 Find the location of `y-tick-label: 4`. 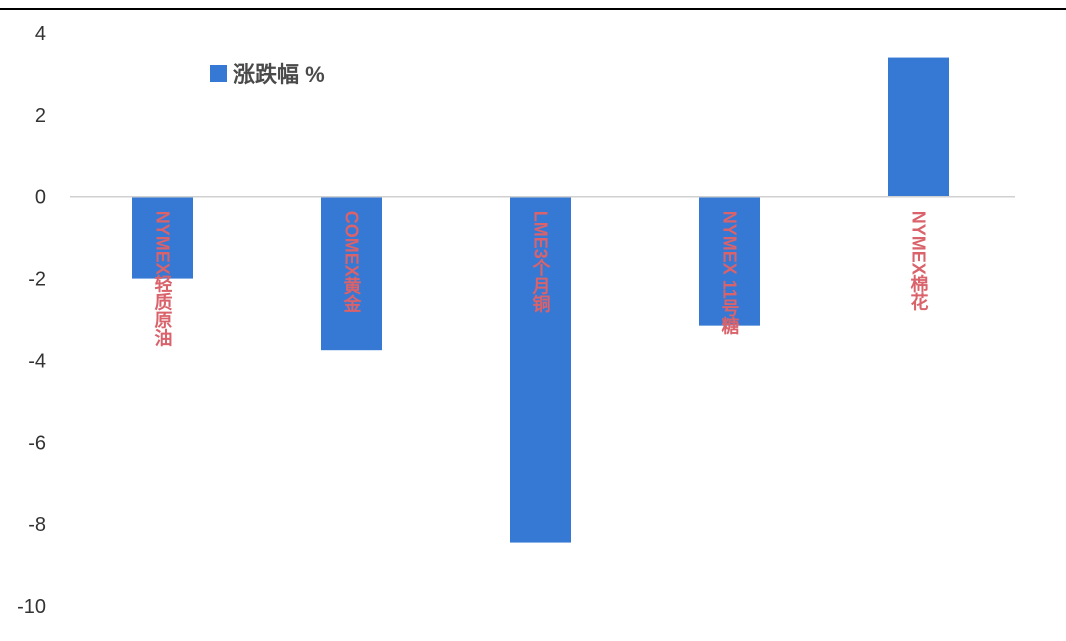

y-tick-label: 4 is located at coordinates (40, 34).